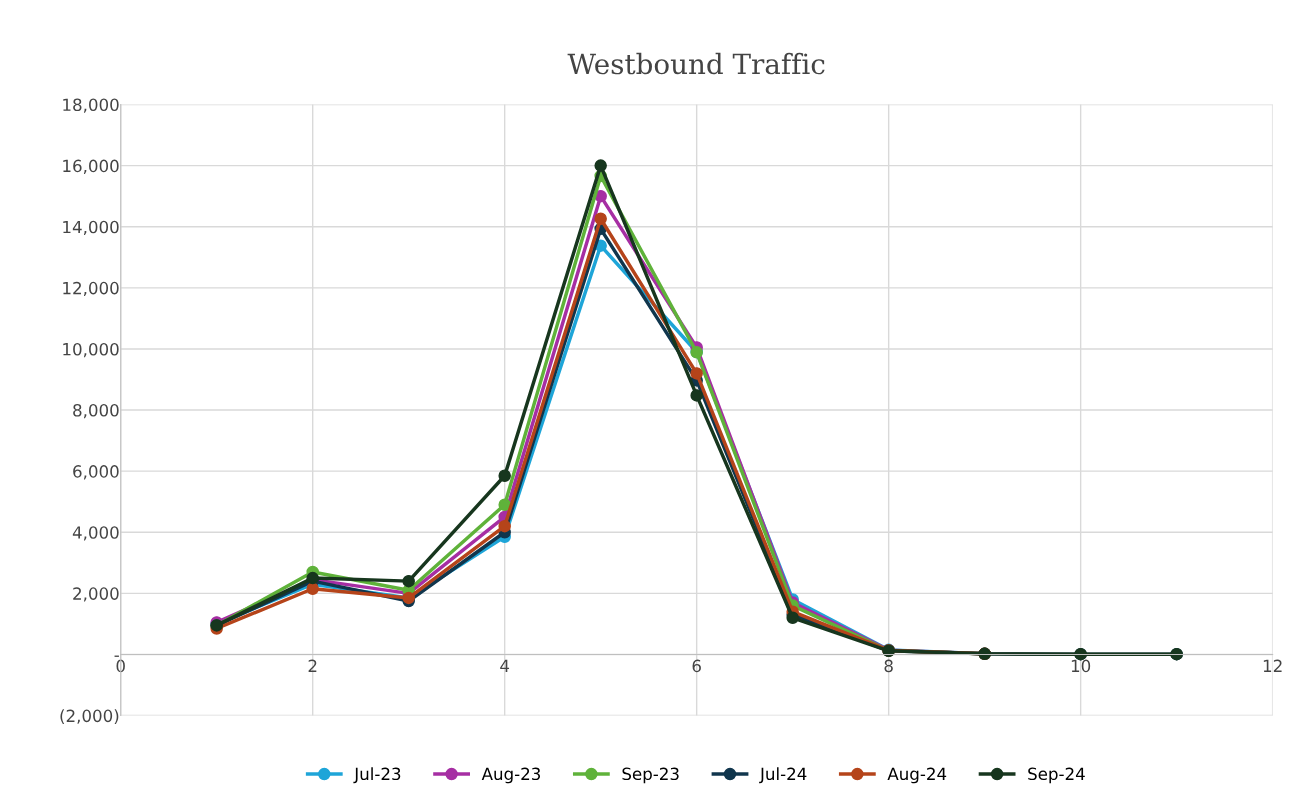 The image size is (1312, 804). Describe the element at coordinates (1056, 775) in the screenshot. I see `legend-label: Sep-24` at that location.